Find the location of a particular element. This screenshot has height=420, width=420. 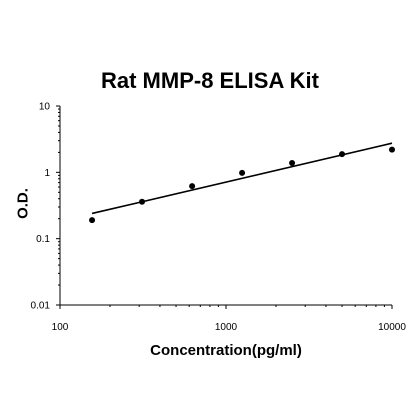

data-points is located at coordinates (242, 185).